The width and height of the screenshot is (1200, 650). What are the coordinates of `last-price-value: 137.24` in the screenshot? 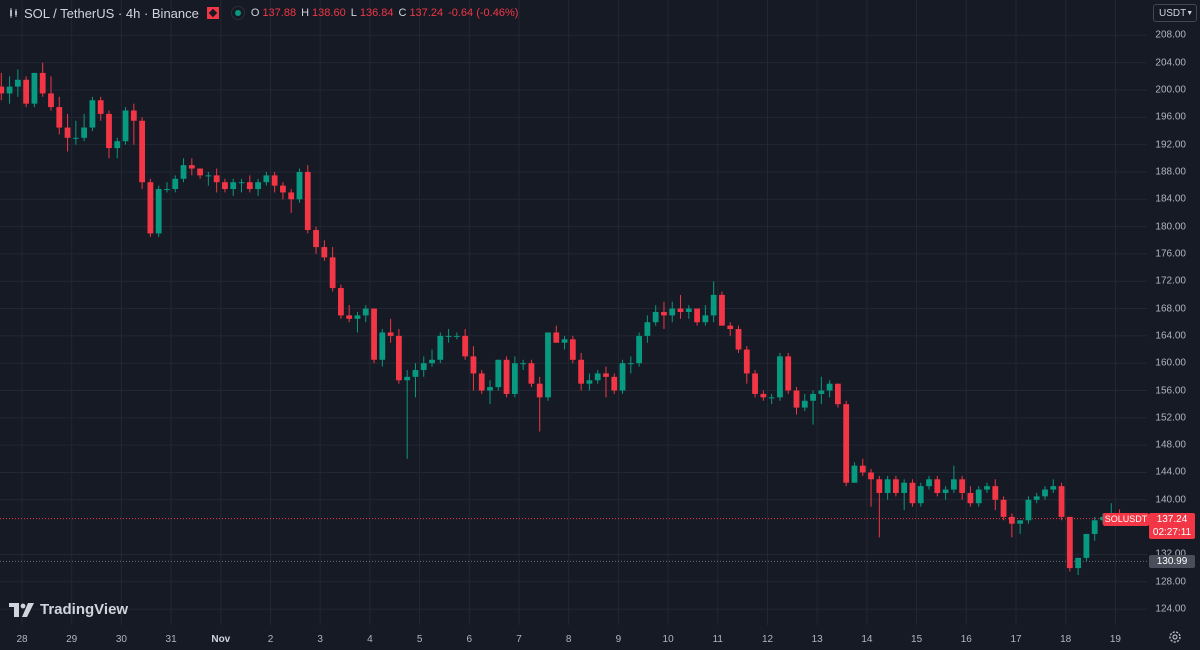 It's located at (1172, 519).